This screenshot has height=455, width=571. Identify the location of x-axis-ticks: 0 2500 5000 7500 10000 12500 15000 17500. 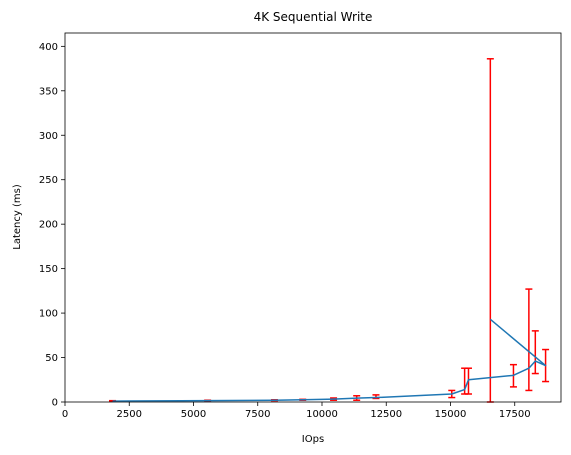
(296, 411).